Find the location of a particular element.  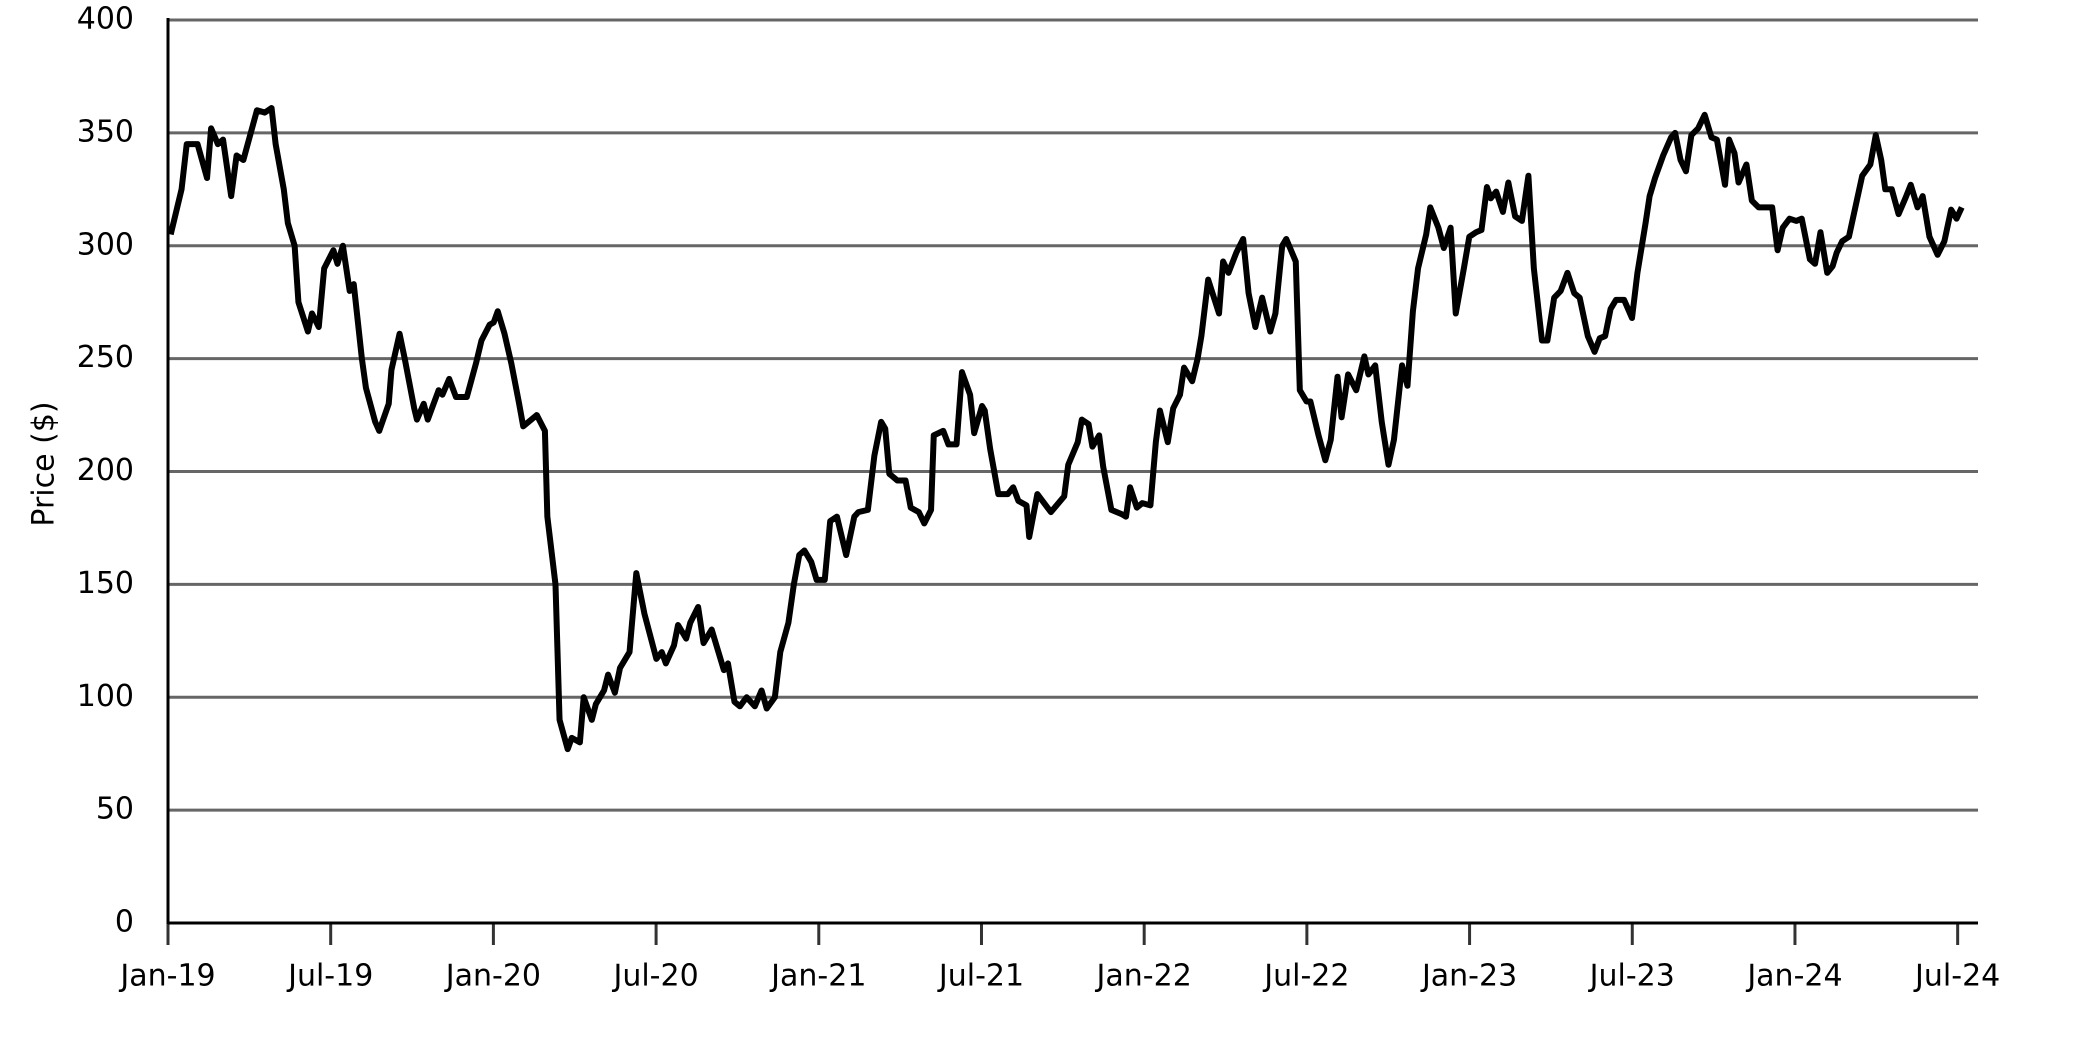

x-tick-label: Jan-23 is located at coordinates (1468, 976).